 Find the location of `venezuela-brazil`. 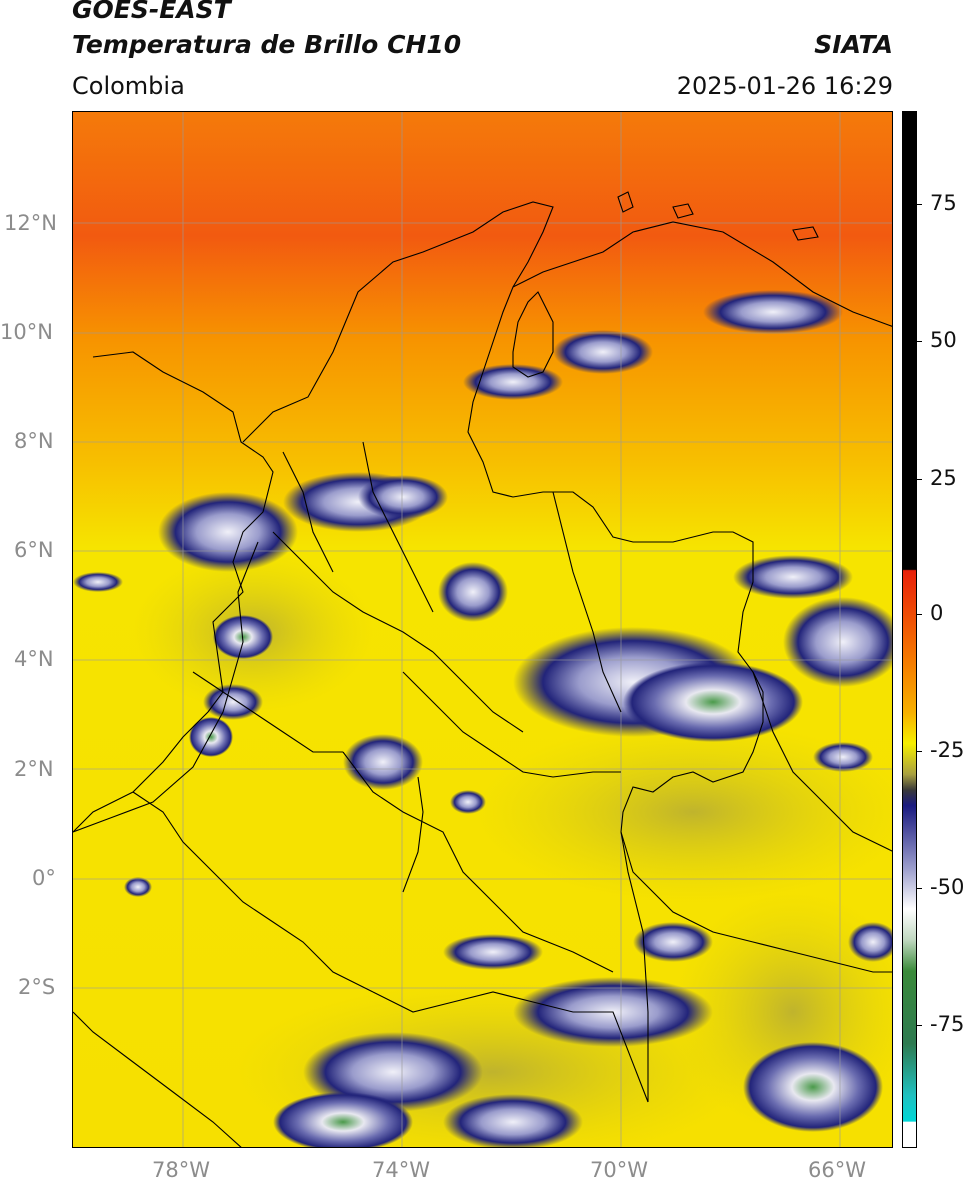

venezuela-brazil is located at coordinates (822, 761).